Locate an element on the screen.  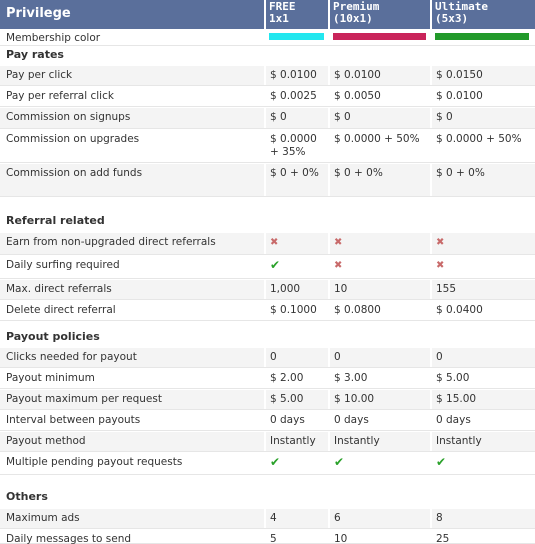
cell-premium is located at coordinates (381, 37).